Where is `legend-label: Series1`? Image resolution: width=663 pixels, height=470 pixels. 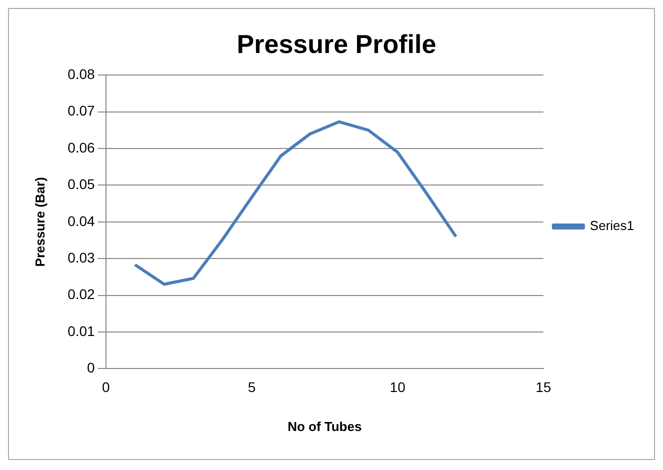 legend-label: Series1 is located at coordinates (612, 226).